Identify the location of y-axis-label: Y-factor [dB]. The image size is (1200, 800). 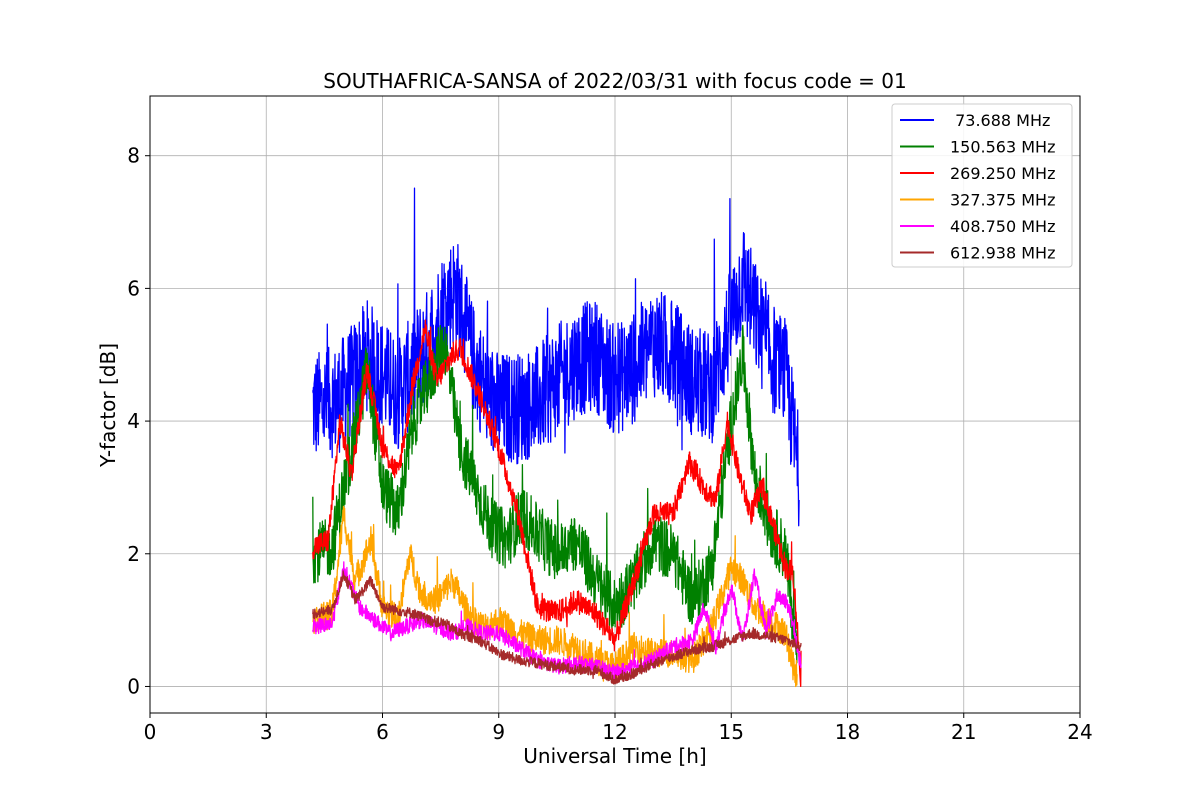
(108, 405).